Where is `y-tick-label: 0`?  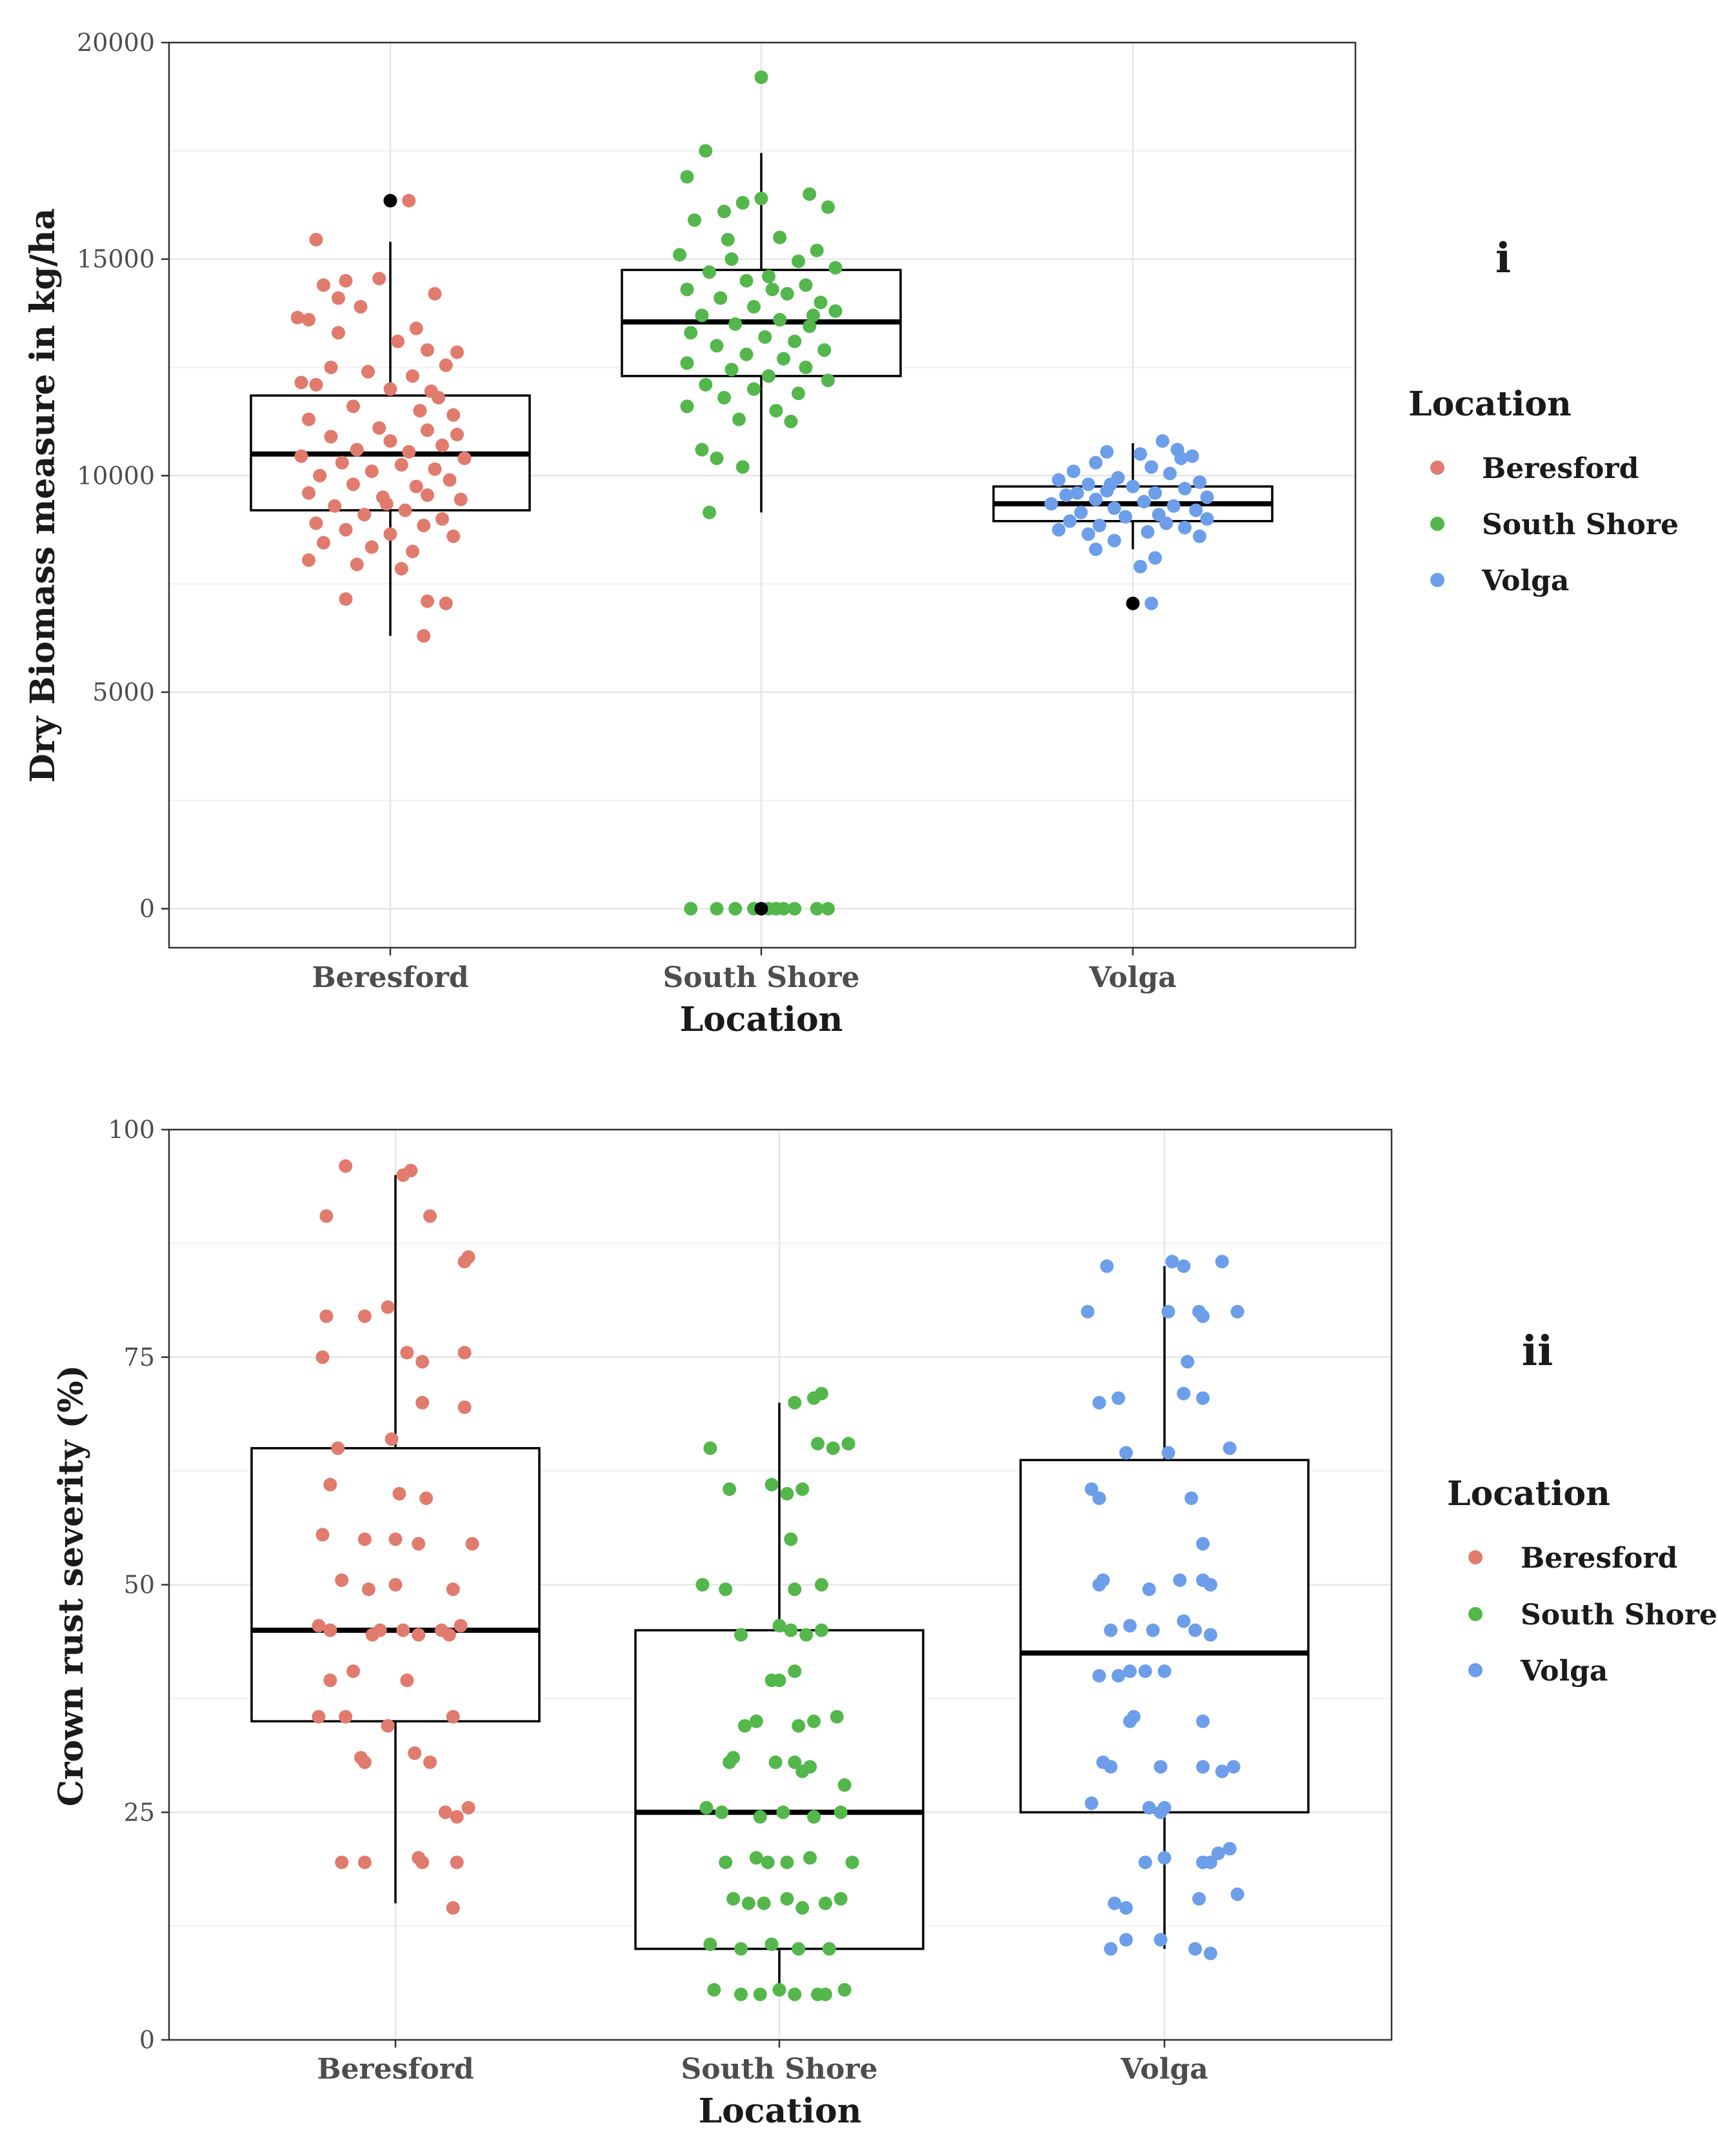 y-tick-label: 0 is located at coordinates (147, 2040).